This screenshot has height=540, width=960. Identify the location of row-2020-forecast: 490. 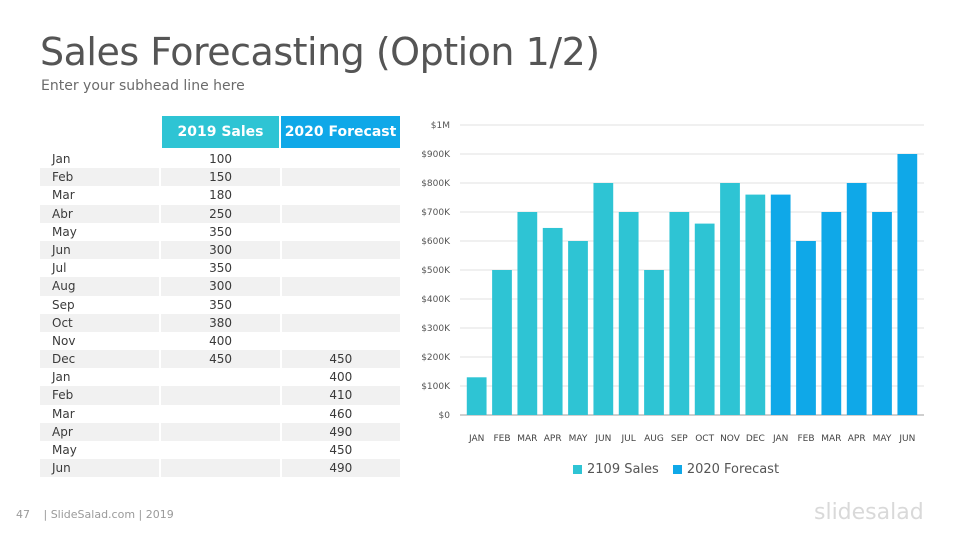
(340, 431).